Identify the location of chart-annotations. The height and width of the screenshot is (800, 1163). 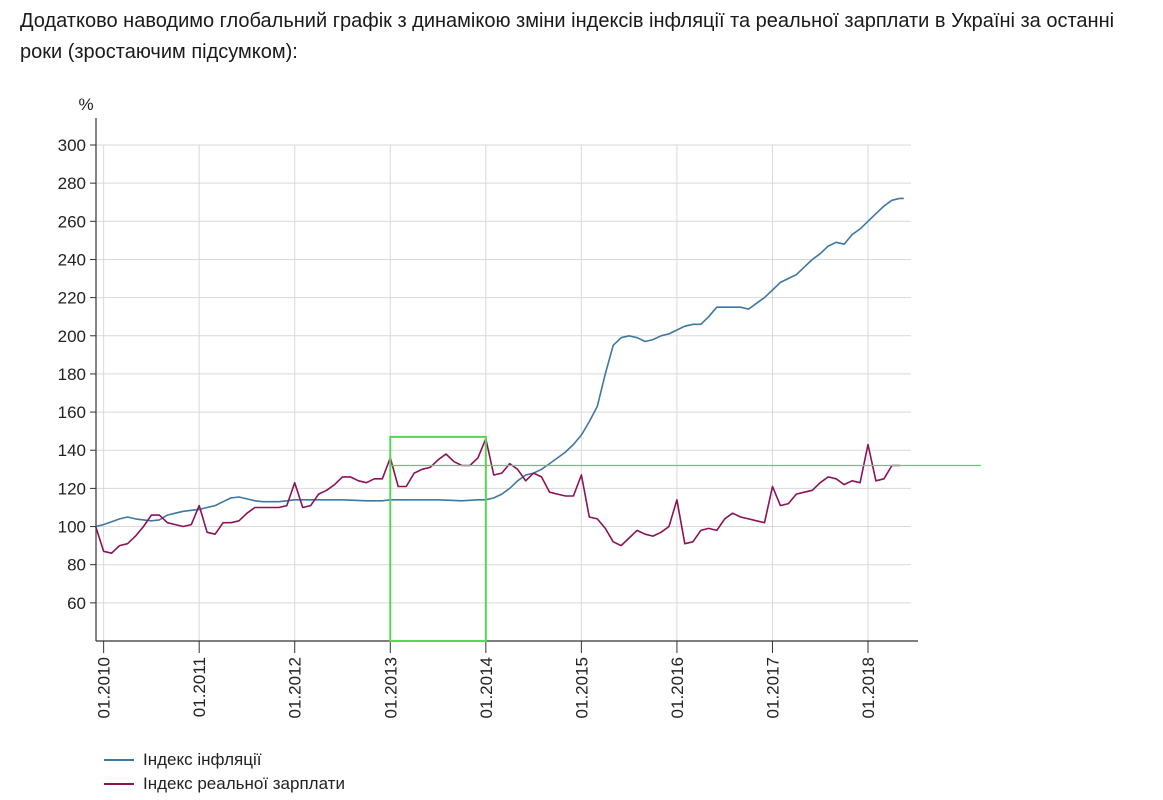
(685, 538).